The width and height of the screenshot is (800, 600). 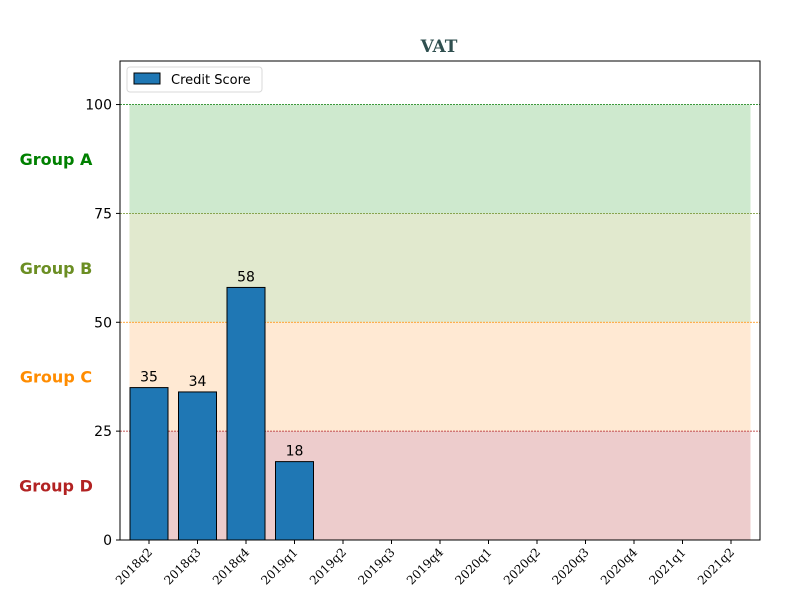 I want to click on group-label-group-a: Group A, so click(x=56, y=159).